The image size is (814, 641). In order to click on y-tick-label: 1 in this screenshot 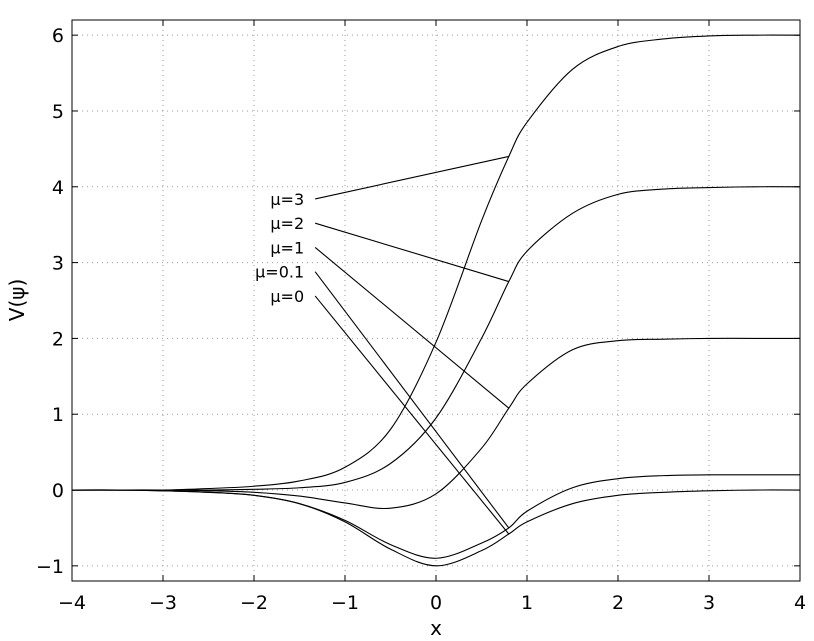, I will do `click(58, 415)`.